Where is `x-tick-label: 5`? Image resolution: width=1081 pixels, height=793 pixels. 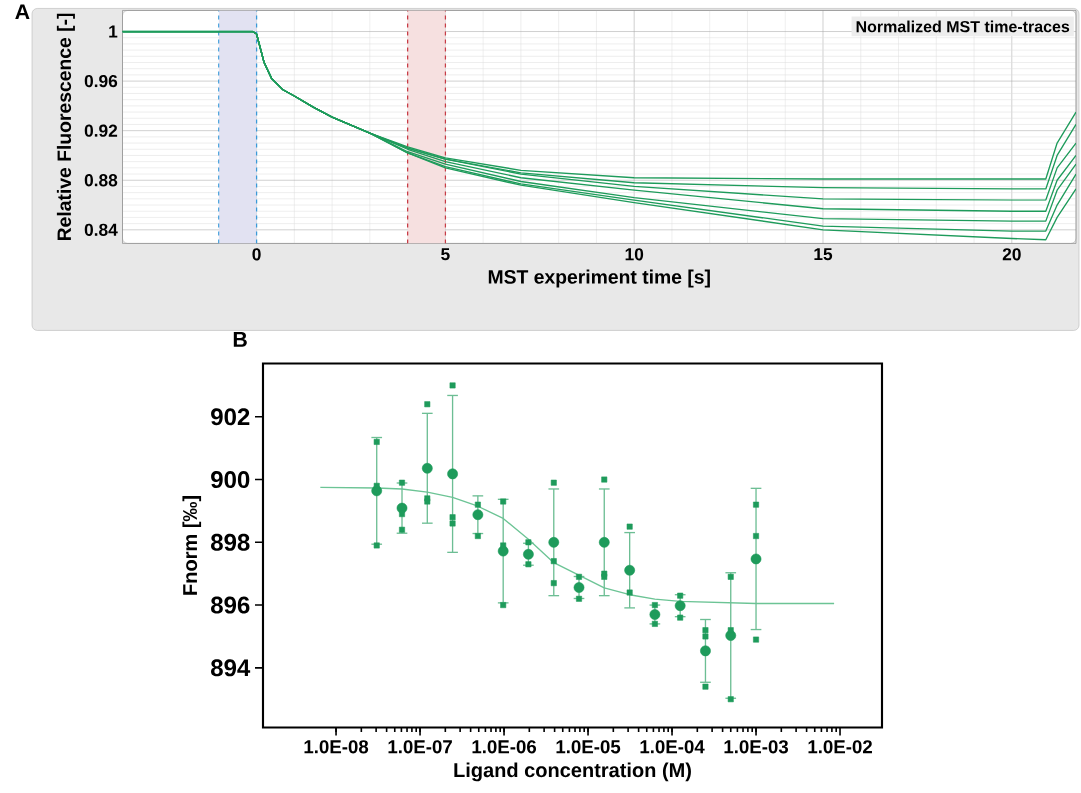
x-tick-label: 5 is located at coordinates (445, 254).